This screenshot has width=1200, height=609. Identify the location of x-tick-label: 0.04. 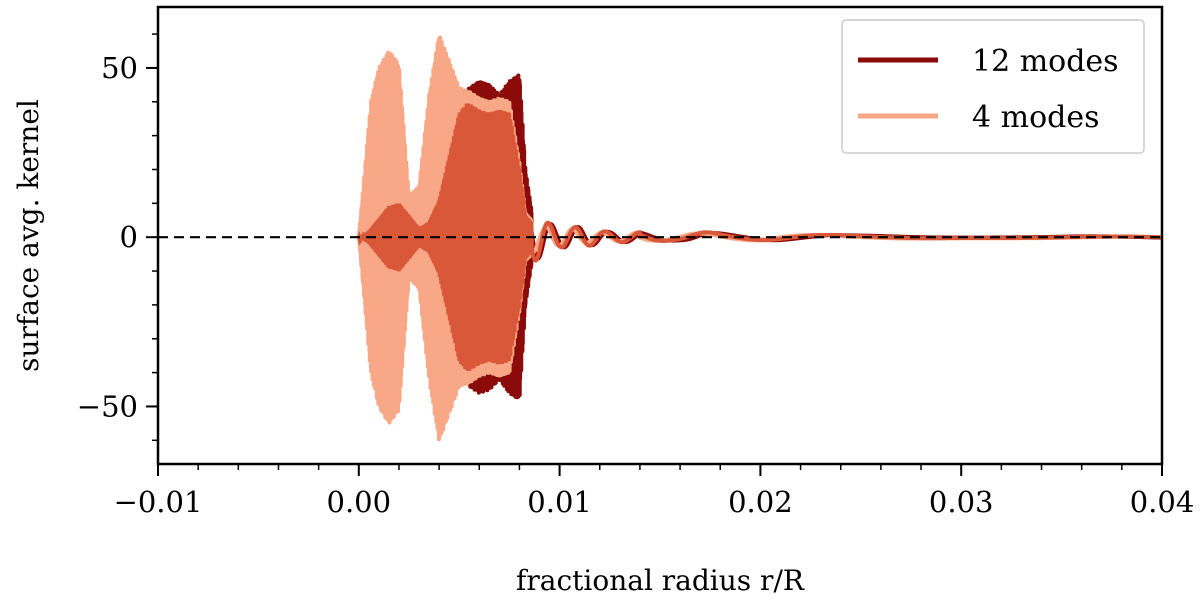
(1162, 502).